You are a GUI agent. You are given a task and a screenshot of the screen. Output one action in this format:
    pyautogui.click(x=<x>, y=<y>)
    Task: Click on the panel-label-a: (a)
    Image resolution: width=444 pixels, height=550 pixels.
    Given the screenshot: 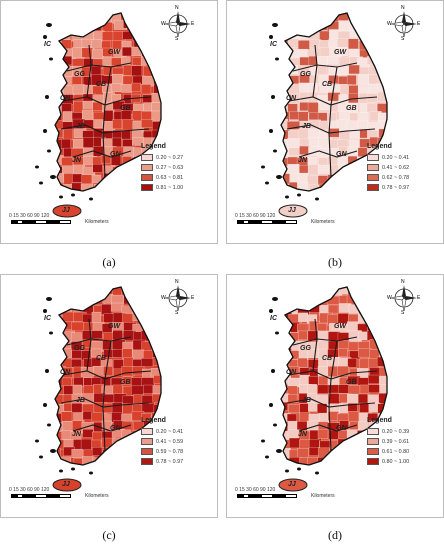 What is the action you would take?
    pyautogui.click(x=109, y=262)
    